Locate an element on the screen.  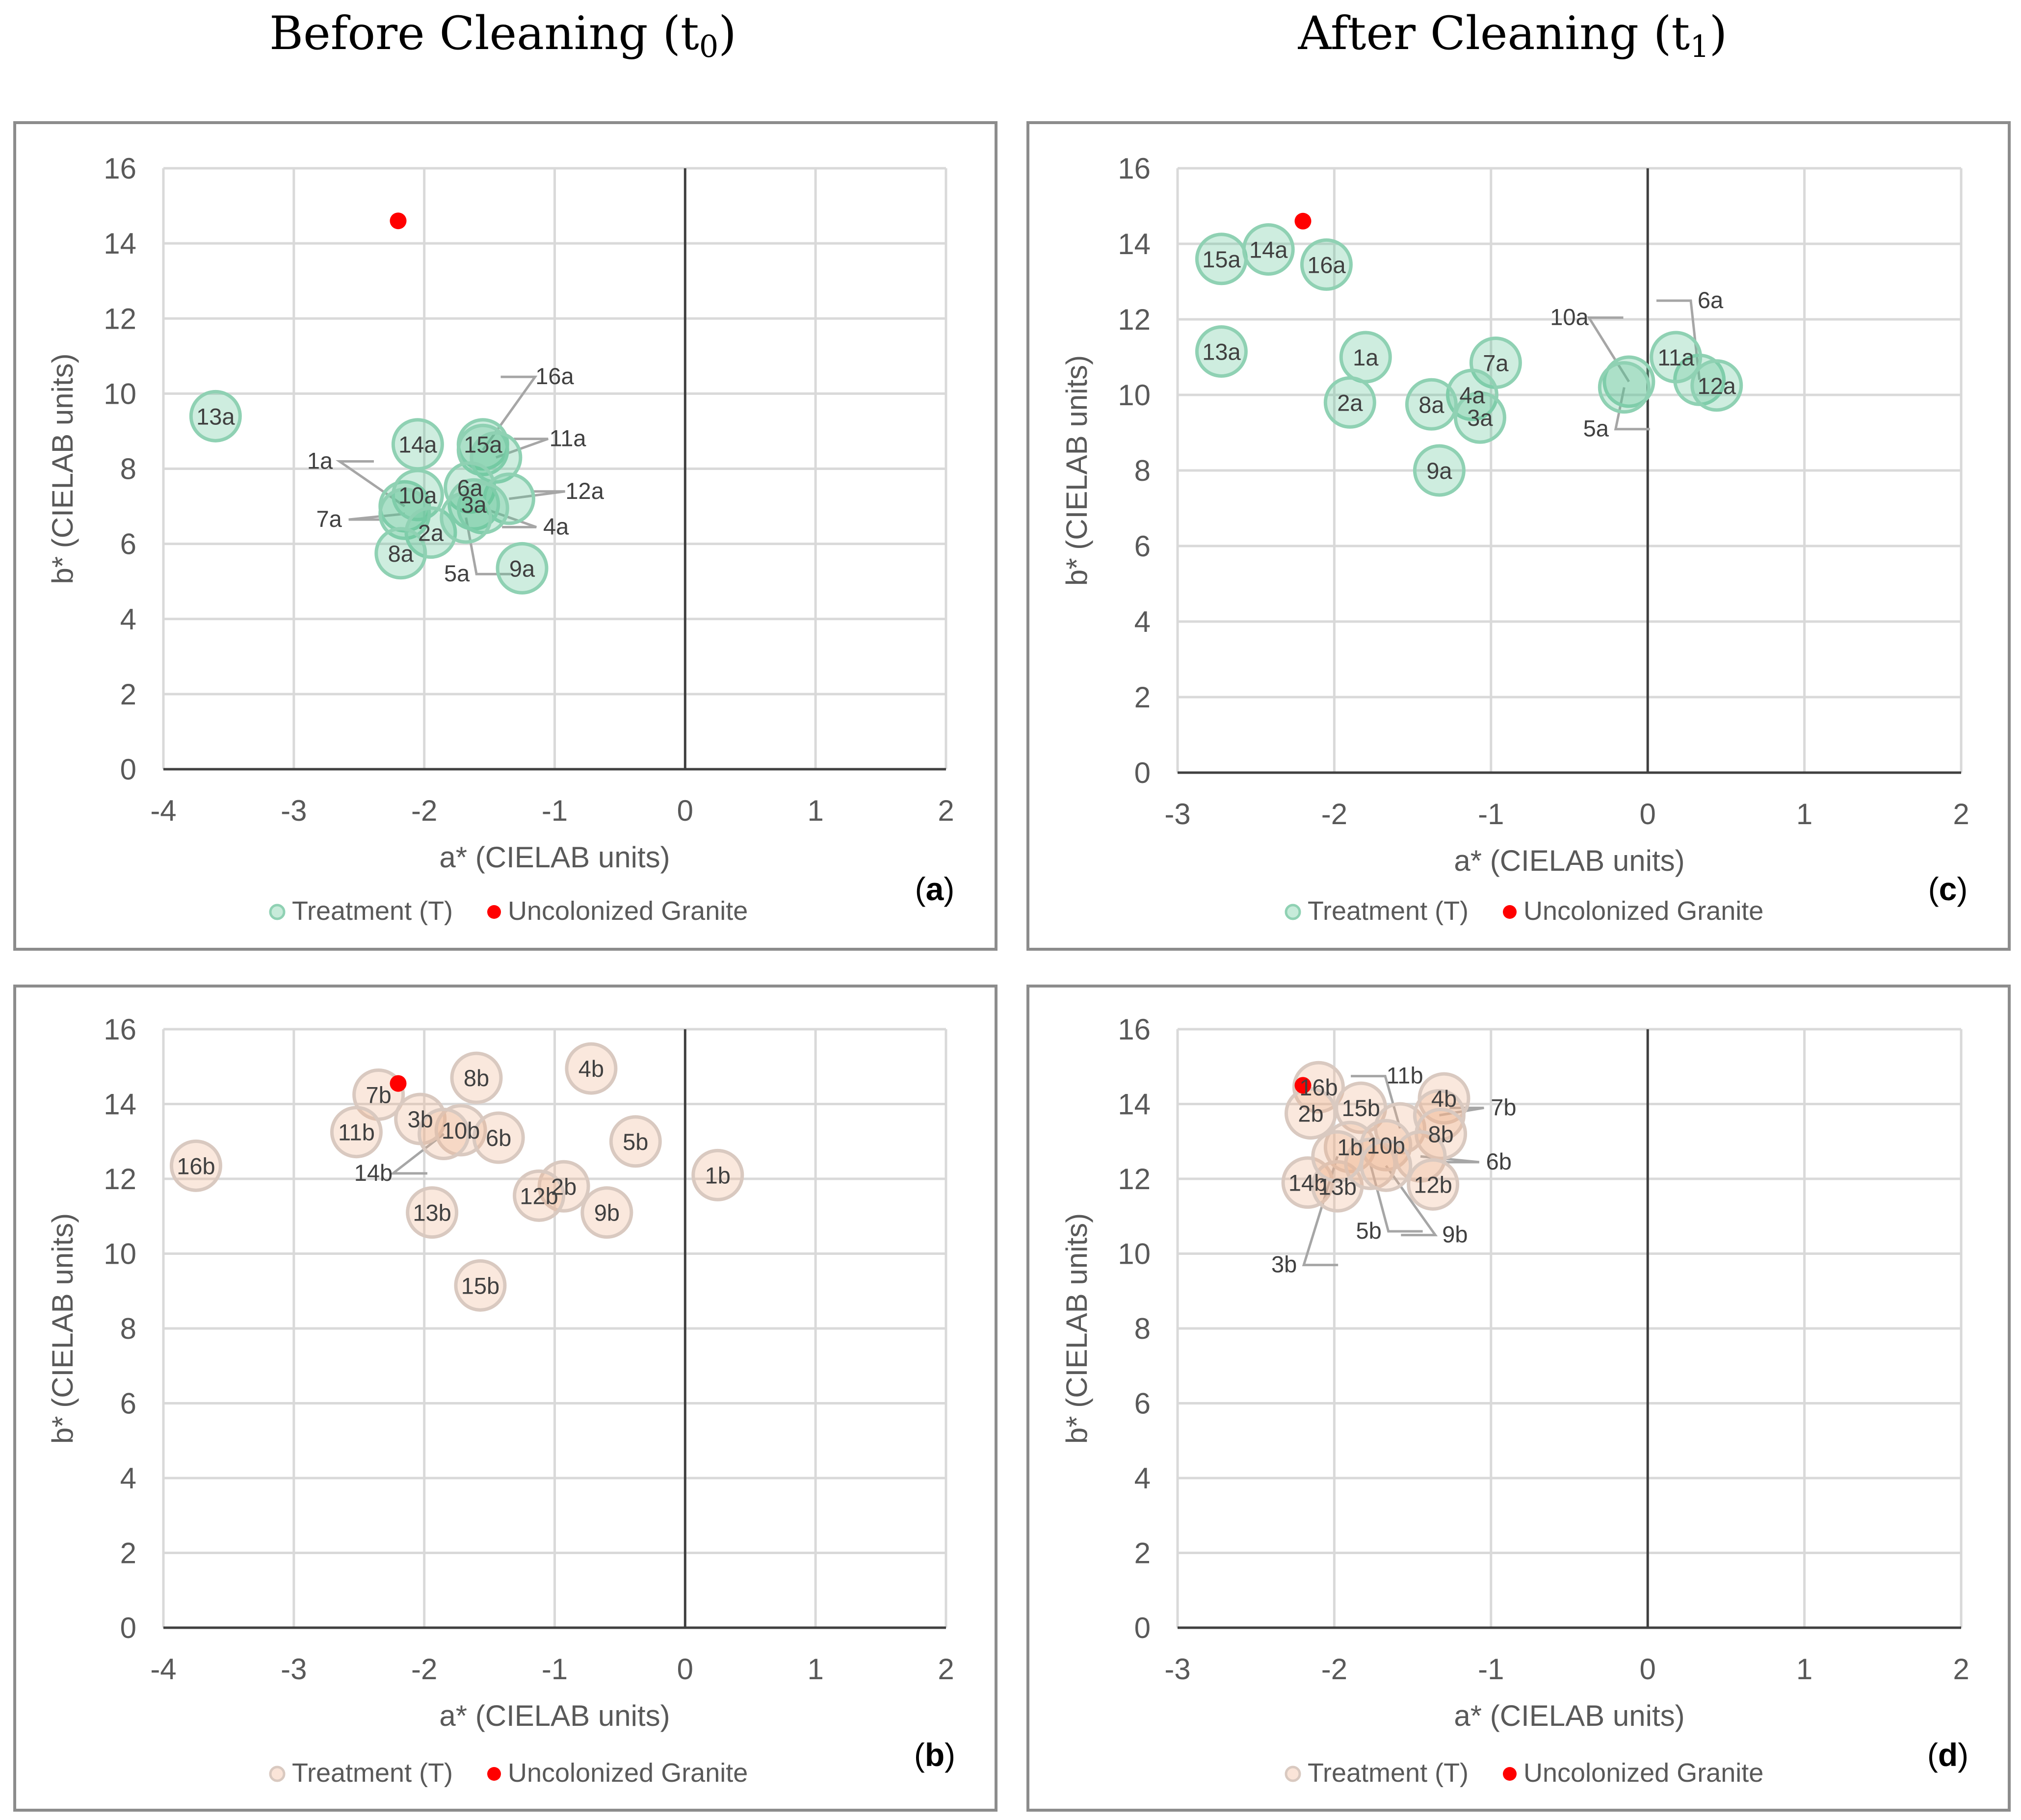
point-16a is located at coordinates (1326, 264).